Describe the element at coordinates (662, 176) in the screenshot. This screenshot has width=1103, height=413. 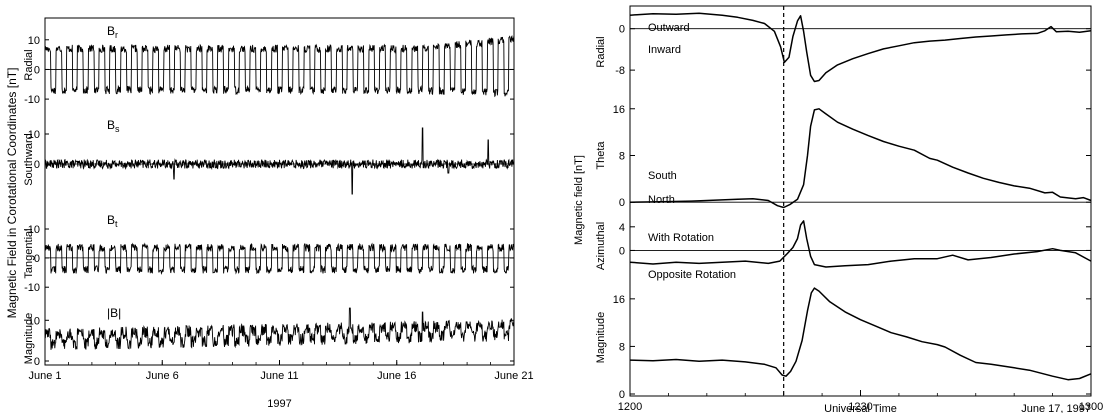
I see `annotation-theta-0: South` at that location.